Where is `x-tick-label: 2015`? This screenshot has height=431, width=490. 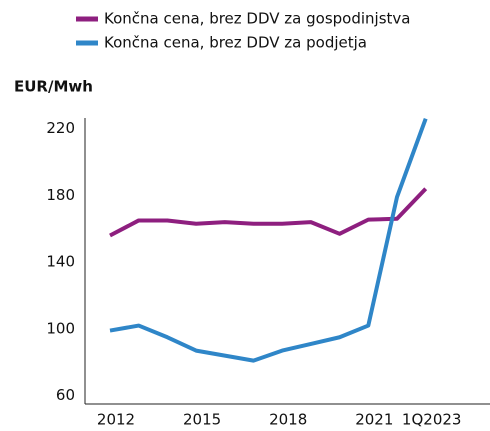 x-tick-label: 2015 is located at coordinates (202, 420).